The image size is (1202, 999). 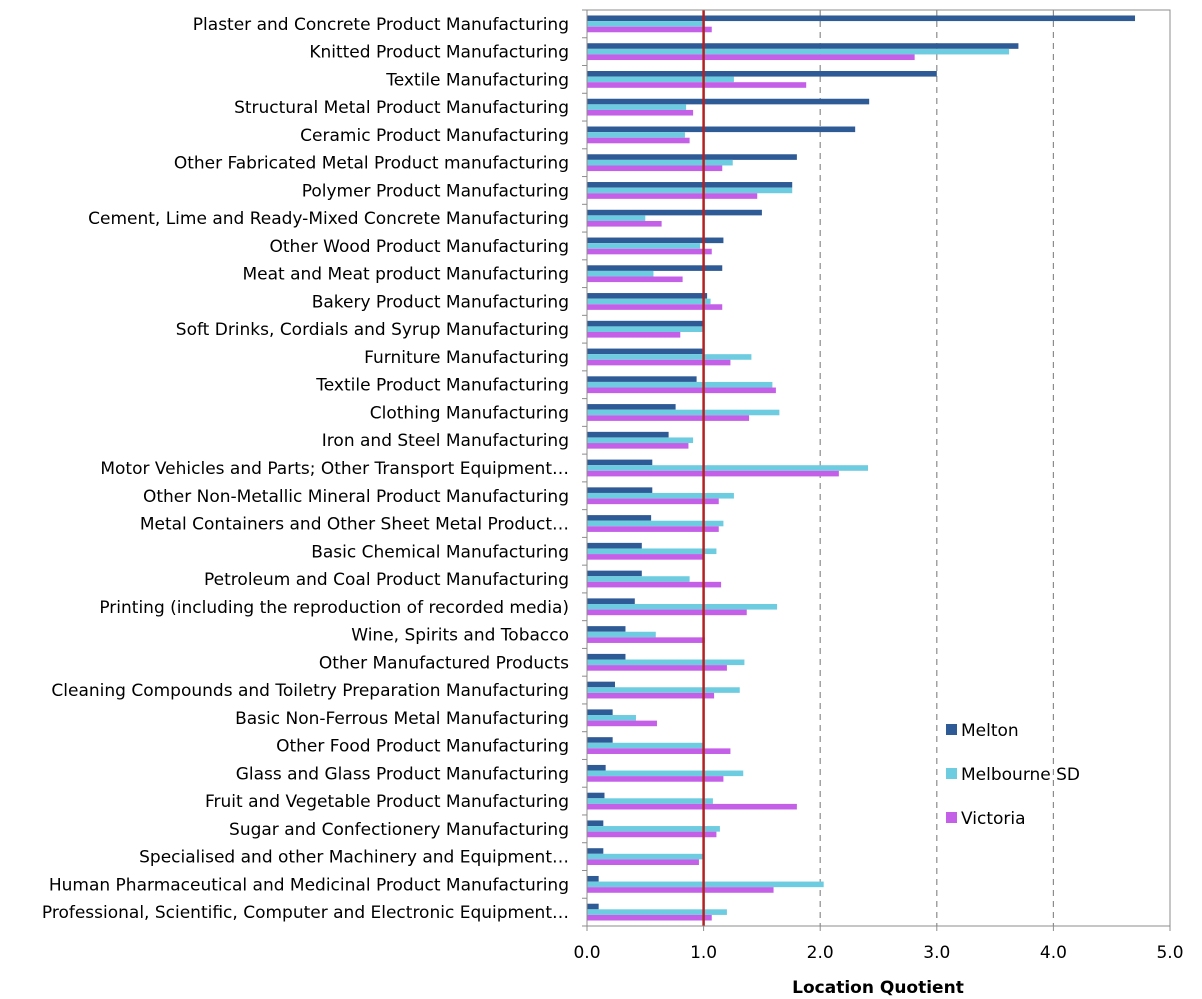 What do you see at coordinates (820, 953) in the screenshot?
I see `x-tick-label: 2.0` at bounding box center [820, 953].